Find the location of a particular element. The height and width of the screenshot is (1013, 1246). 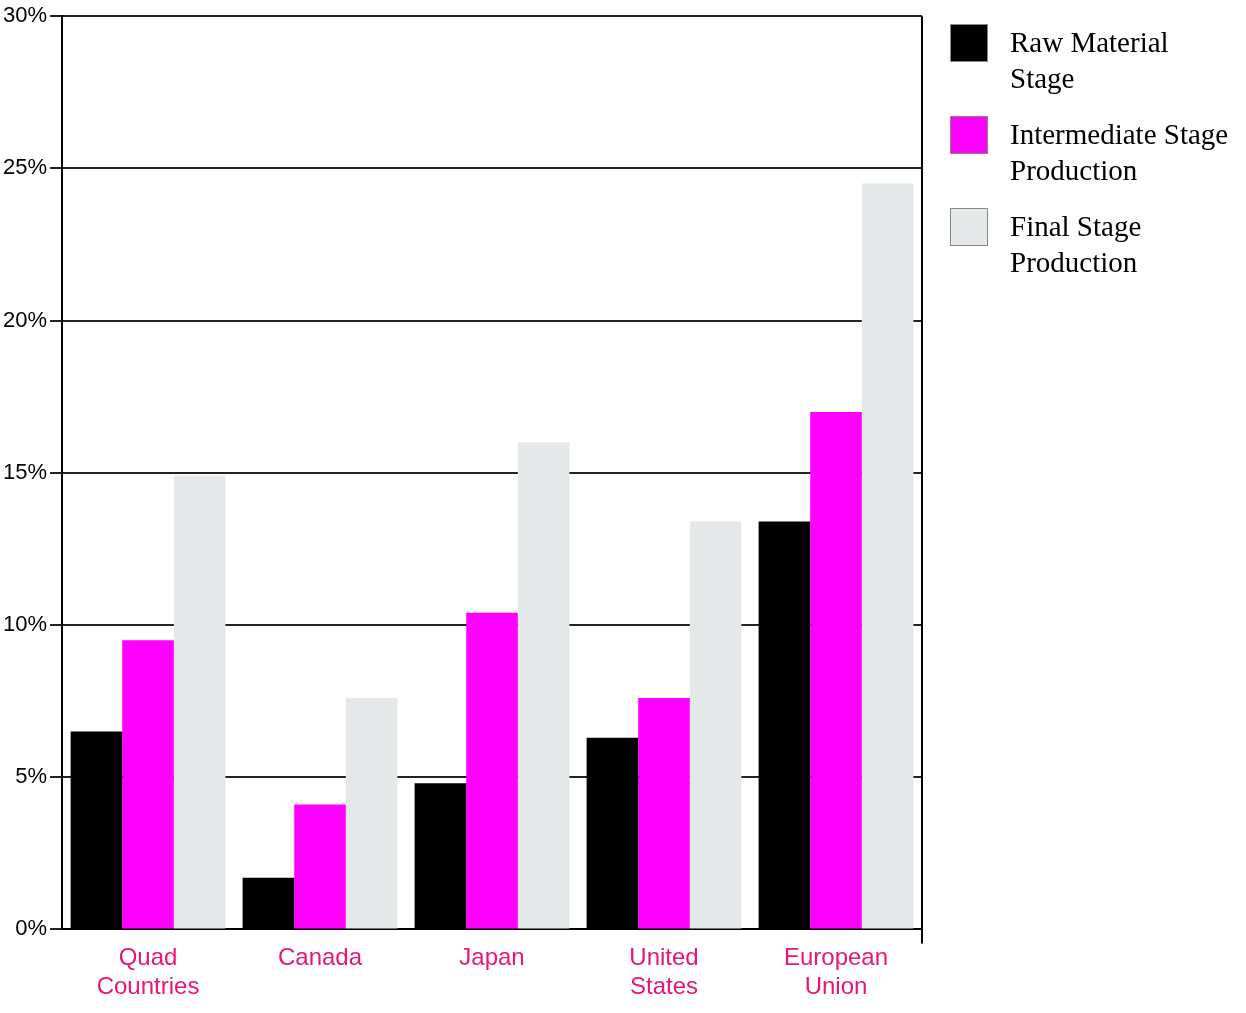

legend-label: Final Stage Production is located at coordinates (1076, 244).